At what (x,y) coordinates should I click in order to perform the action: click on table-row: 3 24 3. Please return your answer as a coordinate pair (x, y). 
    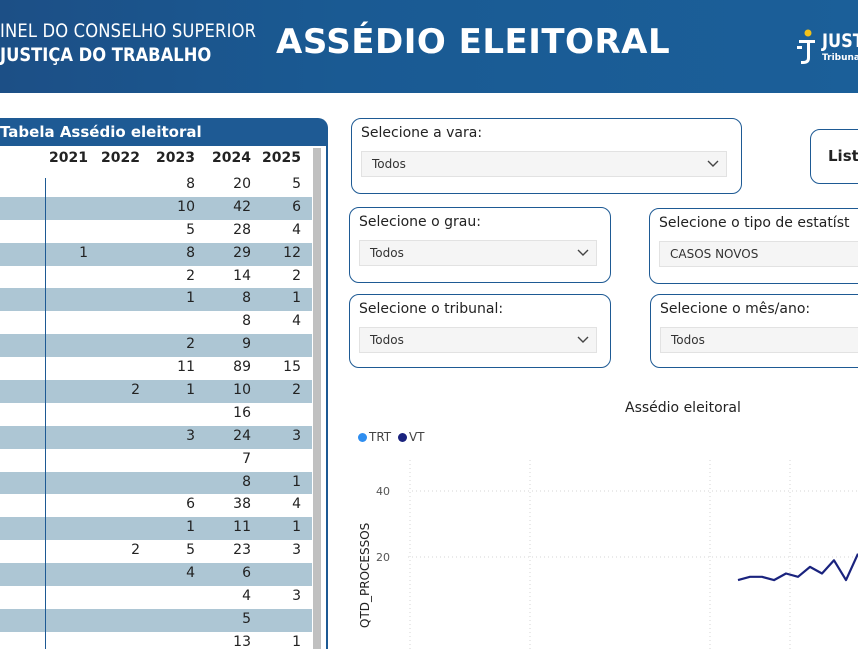
    Looking at the image, I should click on (156, 437).